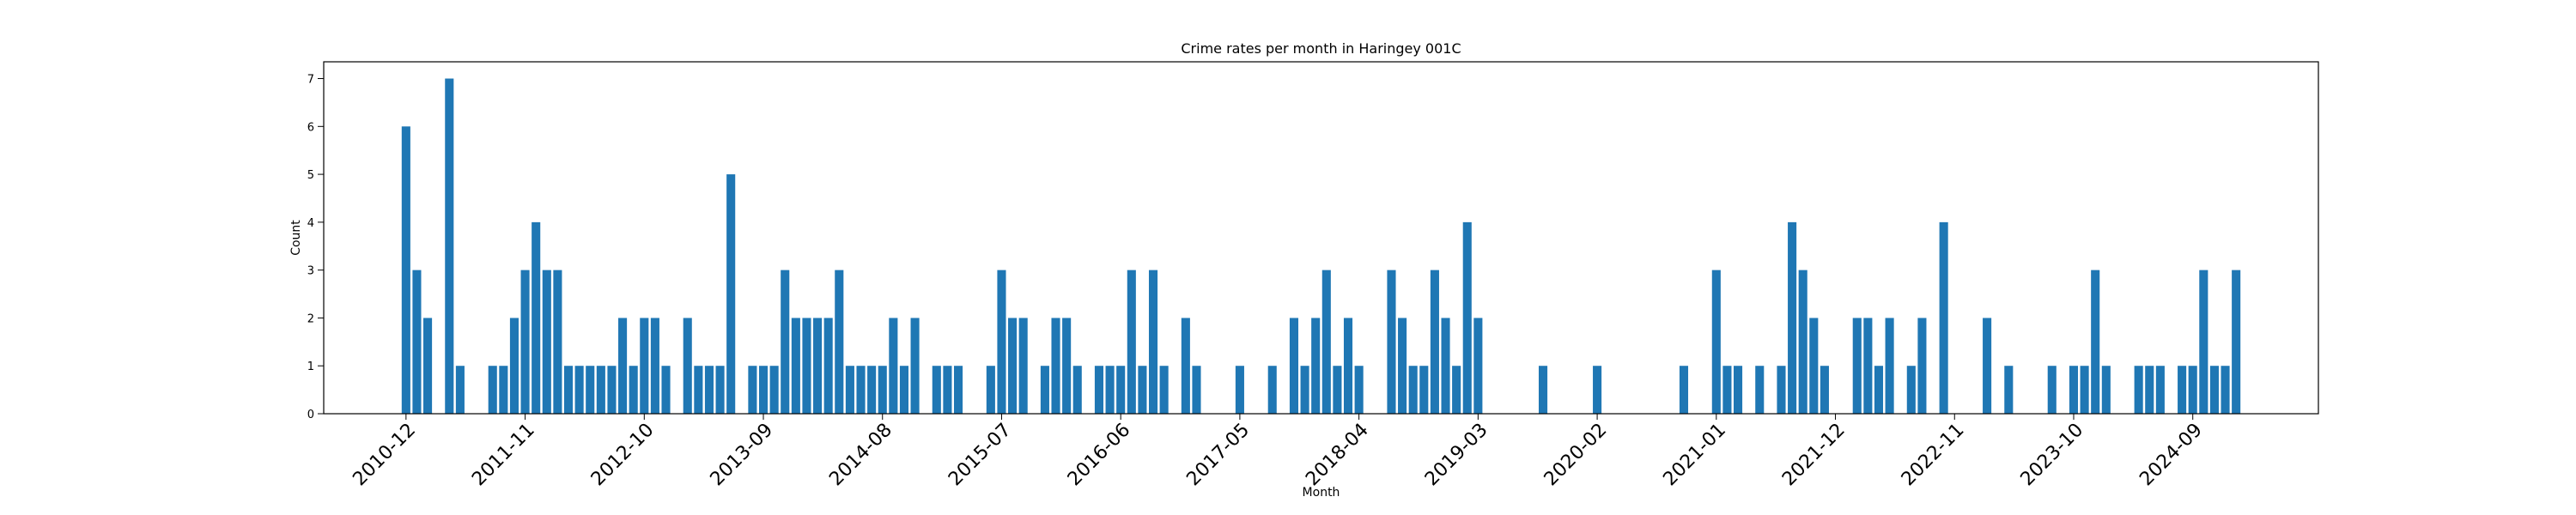  I want to click on x-tick-label: 2011-11, so click(503, 455).